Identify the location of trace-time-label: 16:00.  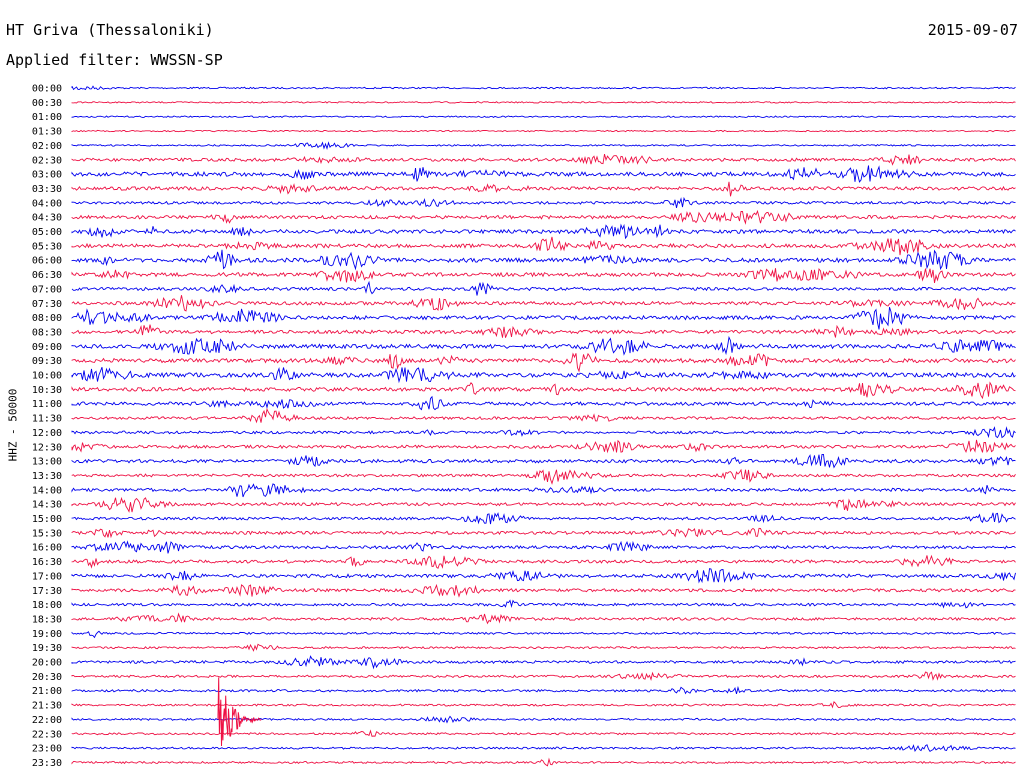
(47, 548).